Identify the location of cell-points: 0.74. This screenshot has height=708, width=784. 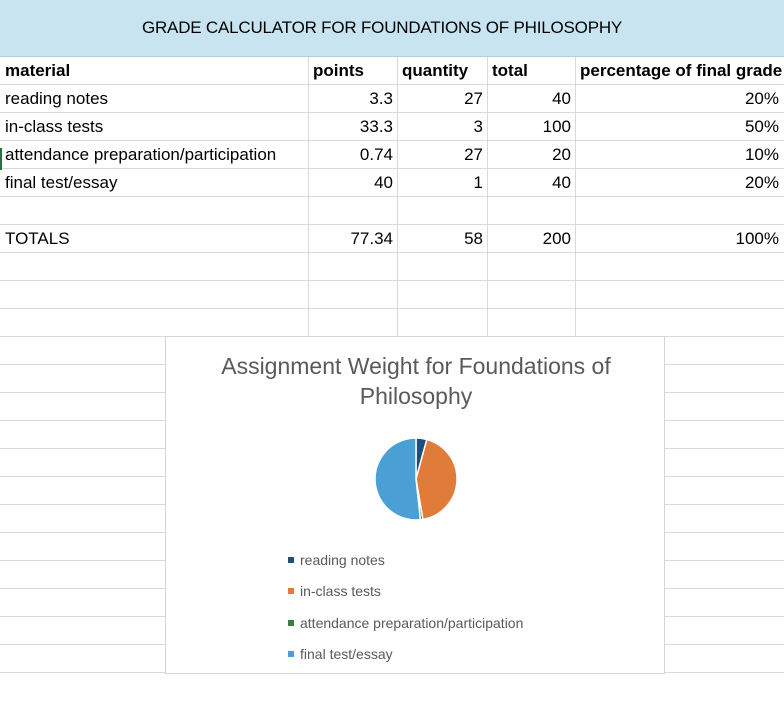
(353, 155).